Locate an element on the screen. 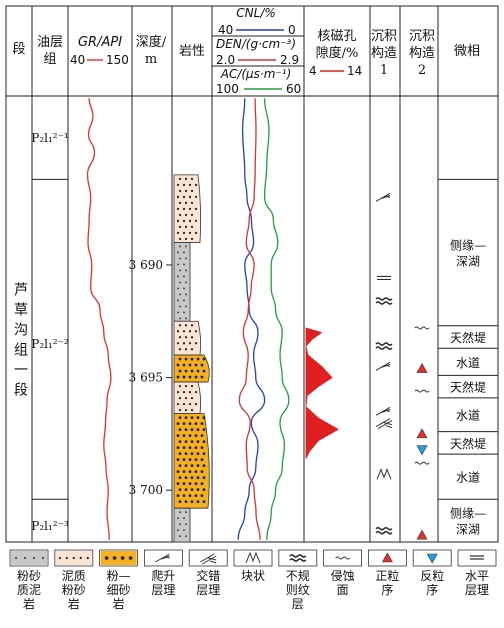  header-ac-max: 60 is located at coordinates (293, 89).